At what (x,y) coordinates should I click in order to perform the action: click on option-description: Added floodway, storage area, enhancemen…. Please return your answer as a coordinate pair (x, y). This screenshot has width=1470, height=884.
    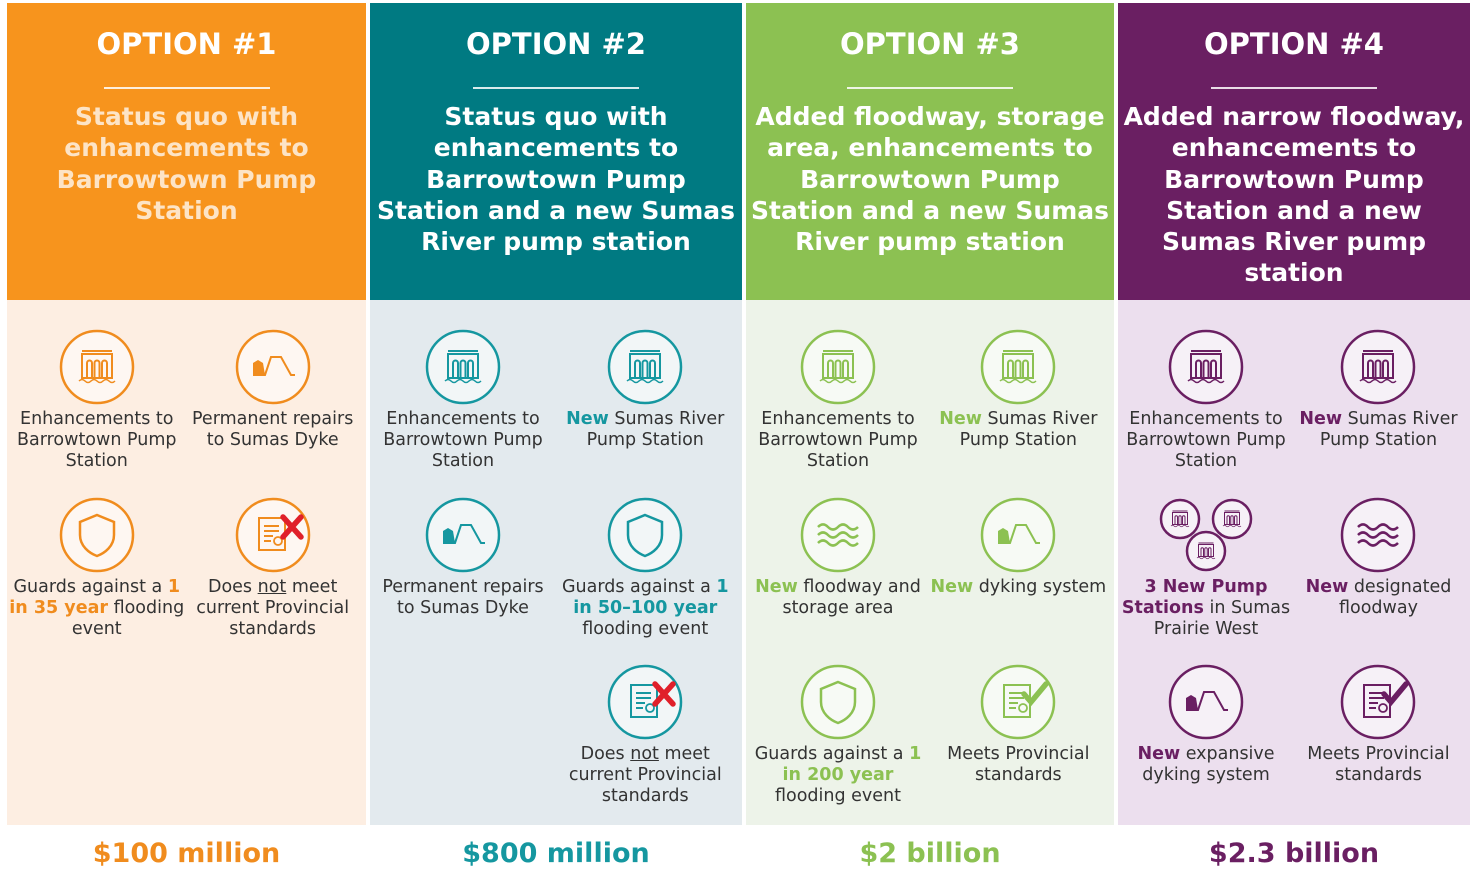
    Looking at the image, I should click on (930, 179).